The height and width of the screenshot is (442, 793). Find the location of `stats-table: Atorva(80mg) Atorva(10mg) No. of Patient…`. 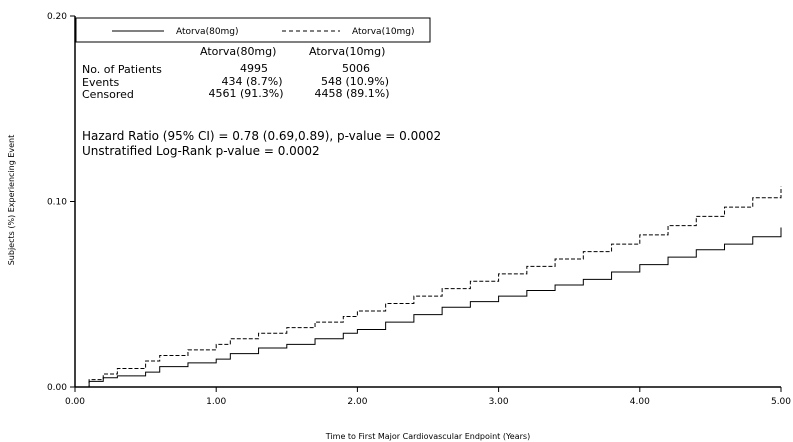

stats-table: Atorva(80mg) Atorva(10mg) No. of Patient… is located at coordinates (236, 73).